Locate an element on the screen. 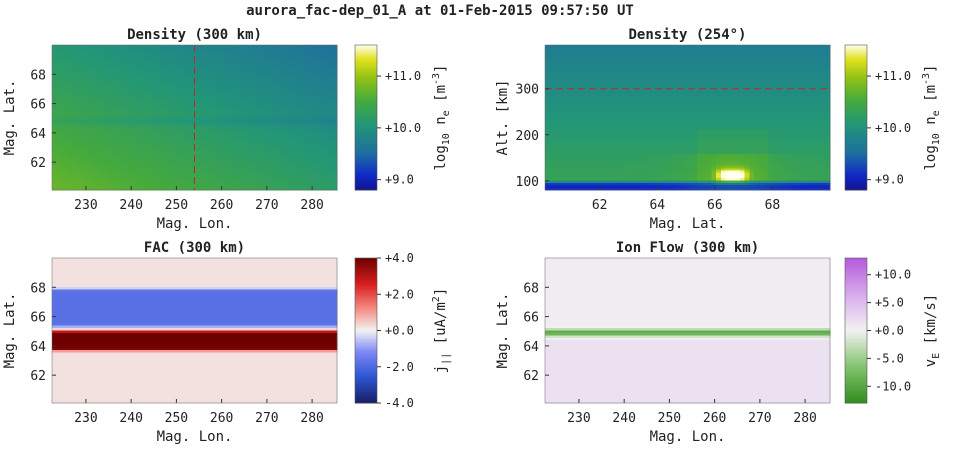 Image resolution: width=975 pixels, height=450 pixels. heatmap-field is located at coordinates (195, 118).